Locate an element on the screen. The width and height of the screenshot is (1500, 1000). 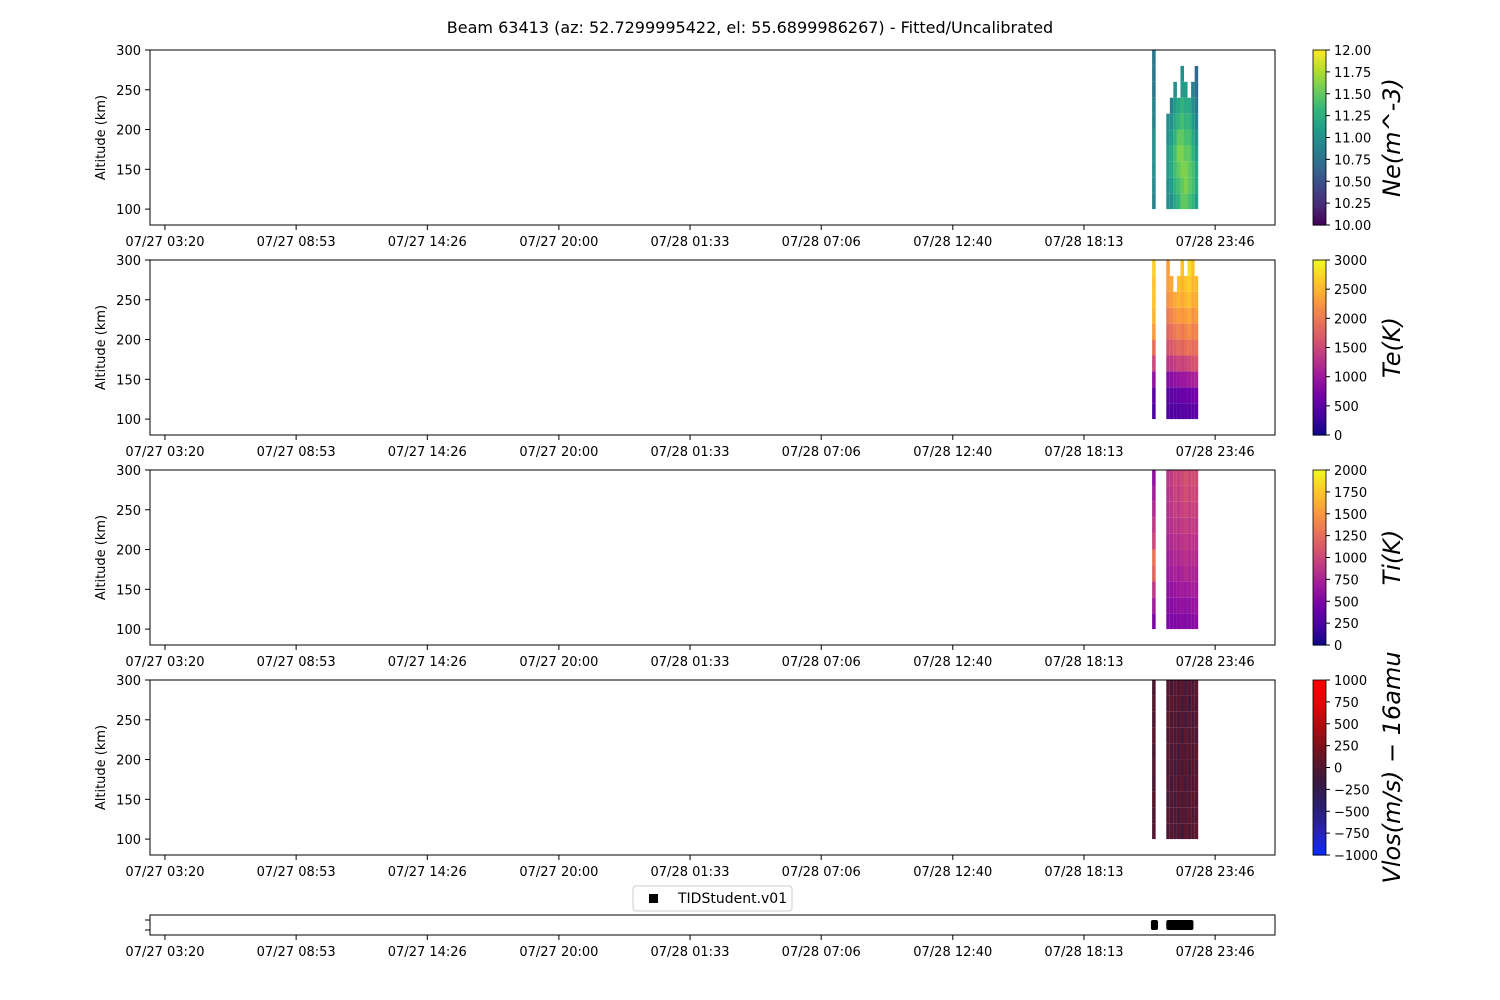
colorbar-tick-label: 10.00 is located at coordinates (1352, 226).